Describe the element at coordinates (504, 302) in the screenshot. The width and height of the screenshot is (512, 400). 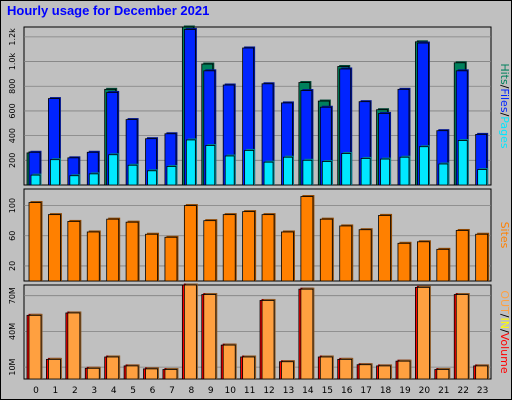
I see `legend-volume-item: OUT` at that location.